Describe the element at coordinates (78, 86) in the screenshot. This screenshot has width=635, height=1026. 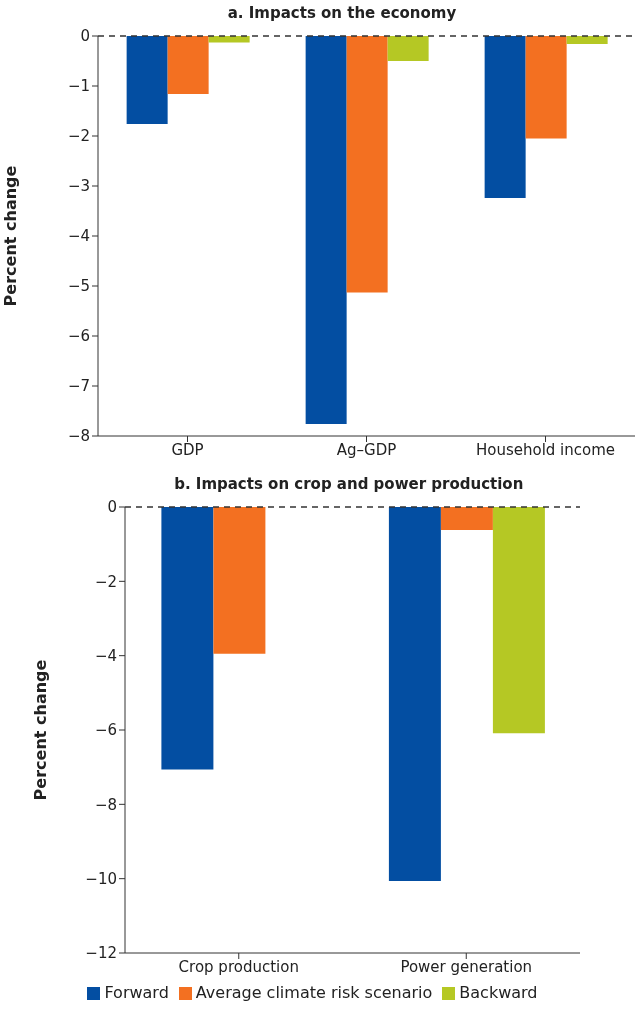
I see `y-tick-label: −1` at that location.